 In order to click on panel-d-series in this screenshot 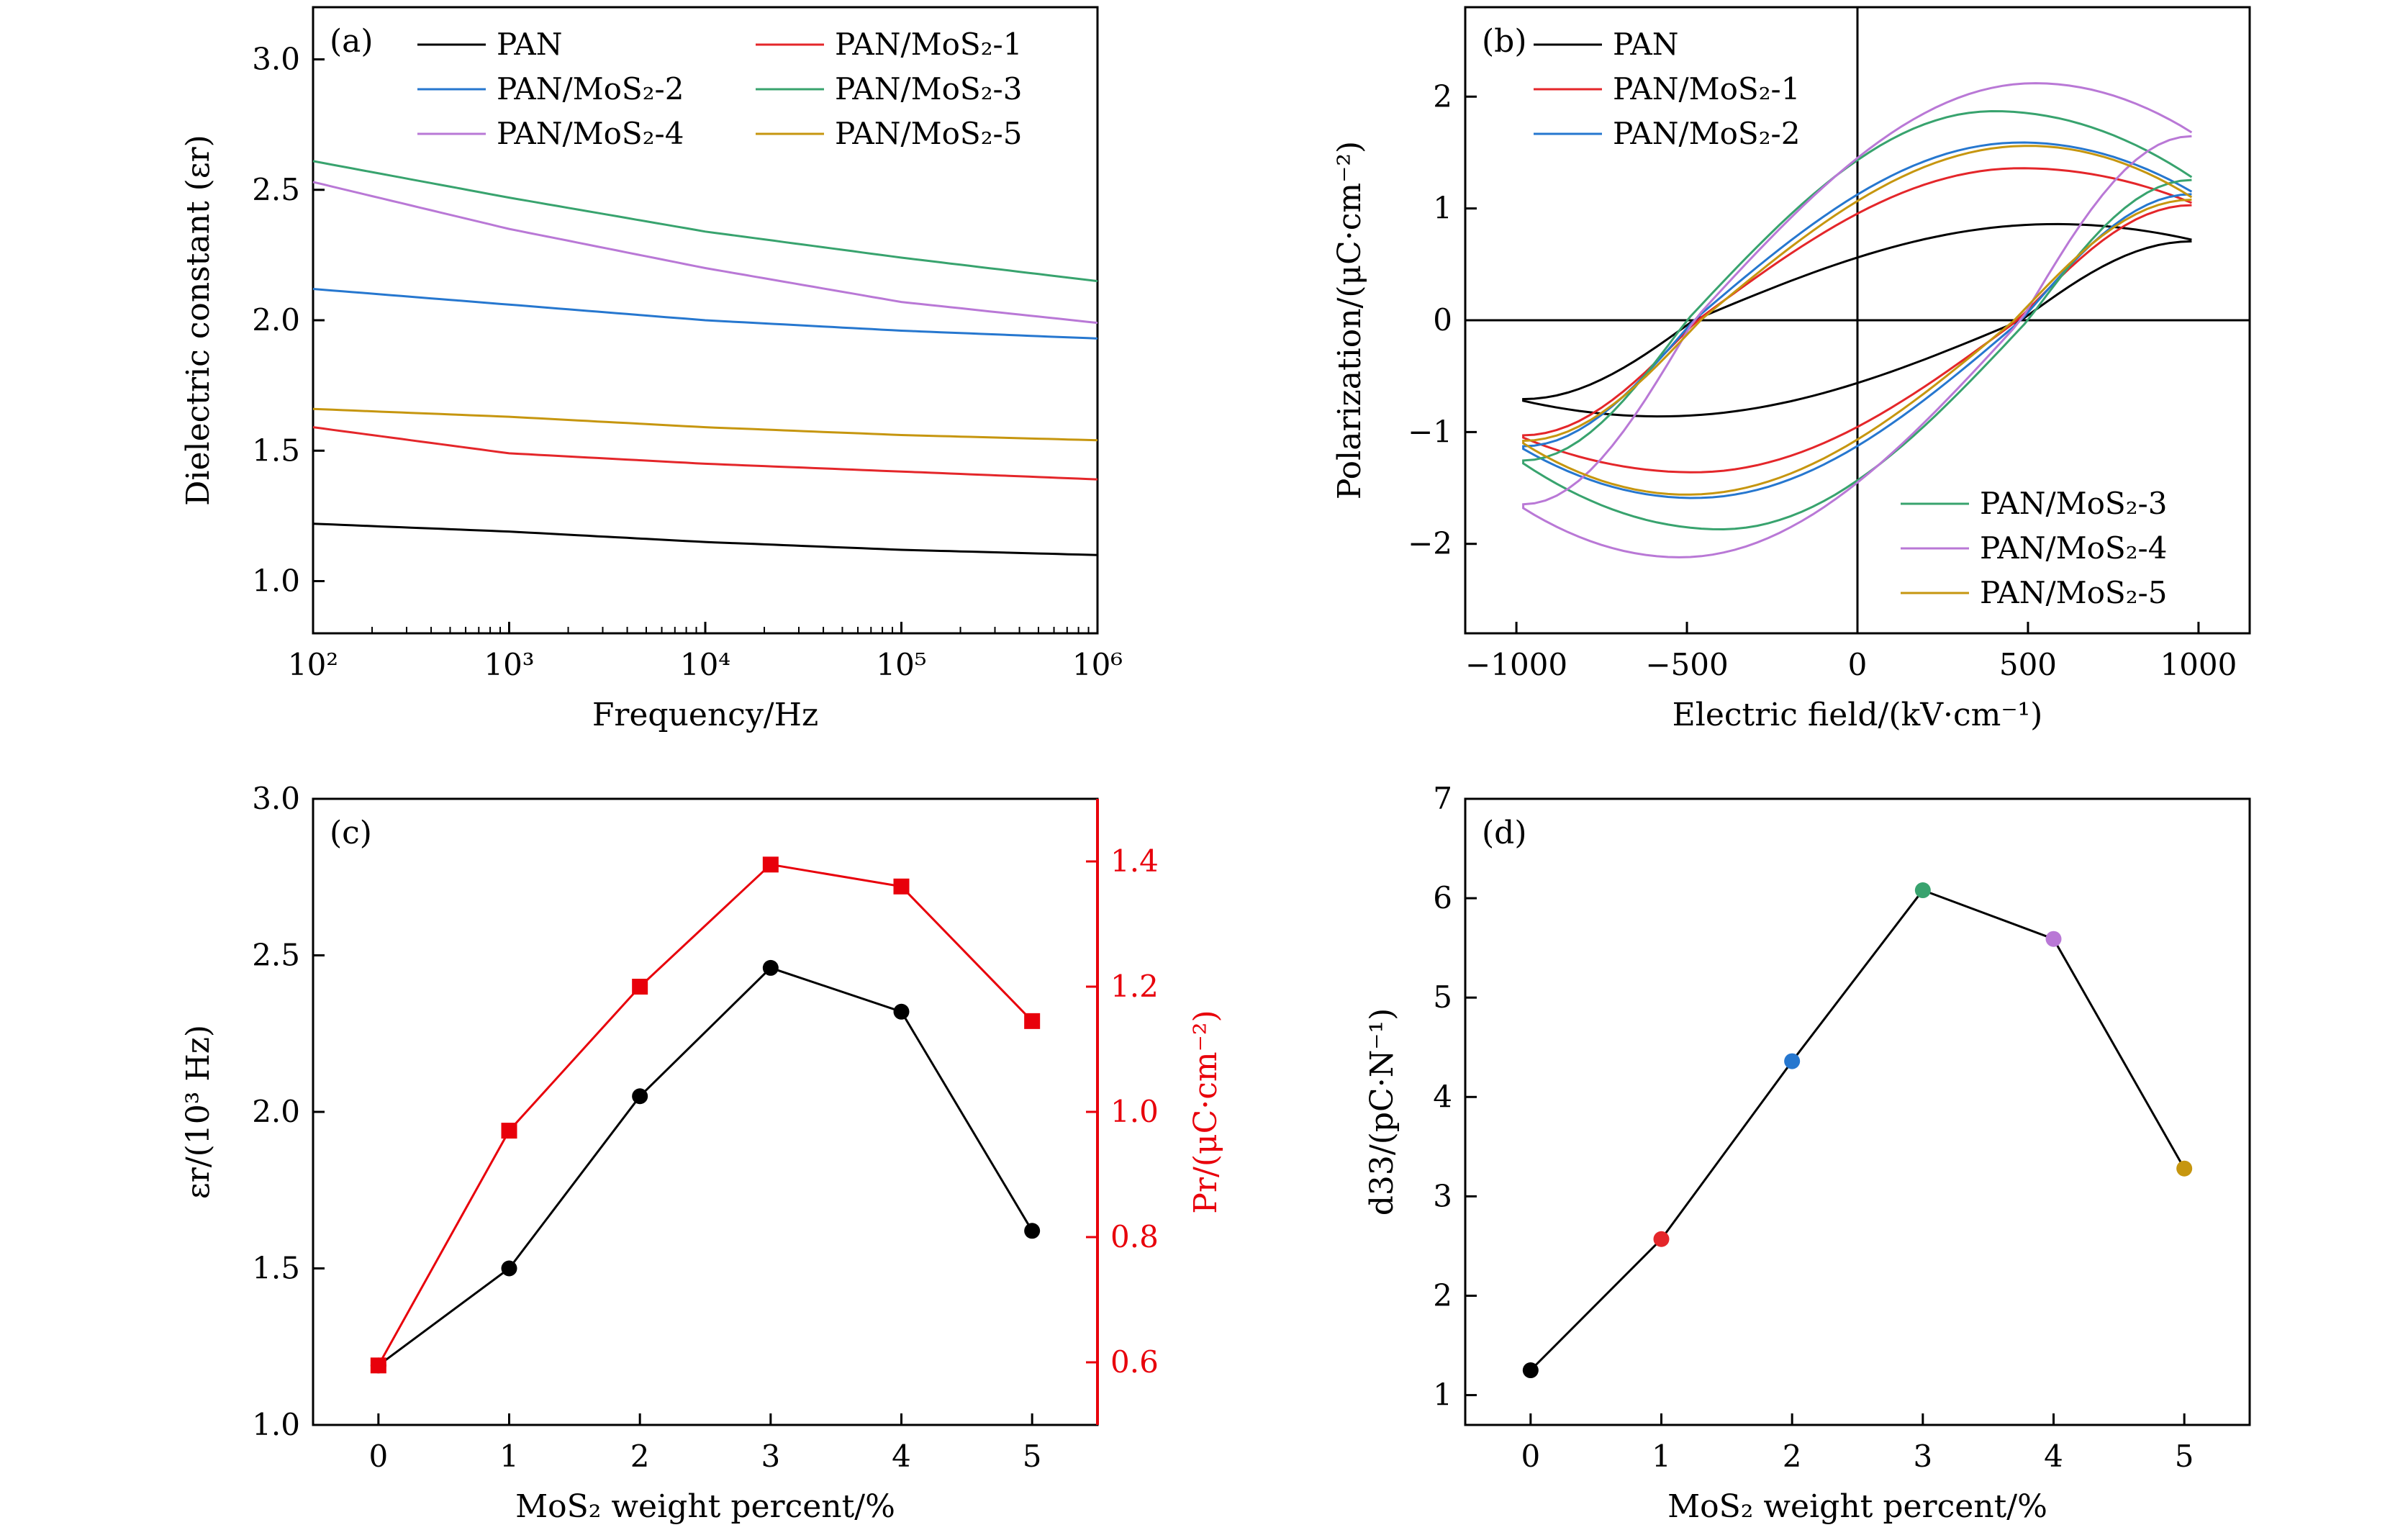, I will do `click(1857, 1130)`.